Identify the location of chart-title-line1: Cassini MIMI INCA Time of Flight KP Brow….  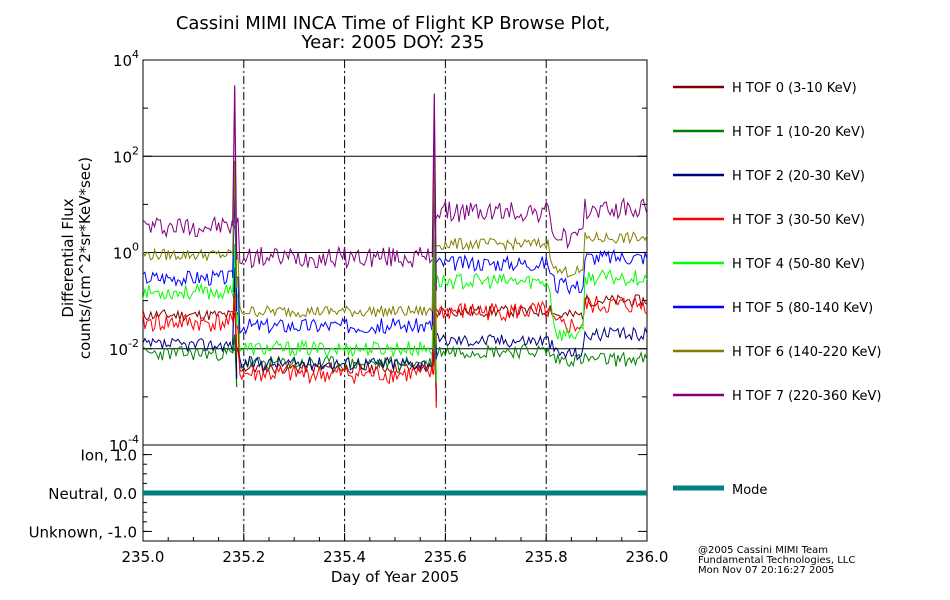
(393, 23).